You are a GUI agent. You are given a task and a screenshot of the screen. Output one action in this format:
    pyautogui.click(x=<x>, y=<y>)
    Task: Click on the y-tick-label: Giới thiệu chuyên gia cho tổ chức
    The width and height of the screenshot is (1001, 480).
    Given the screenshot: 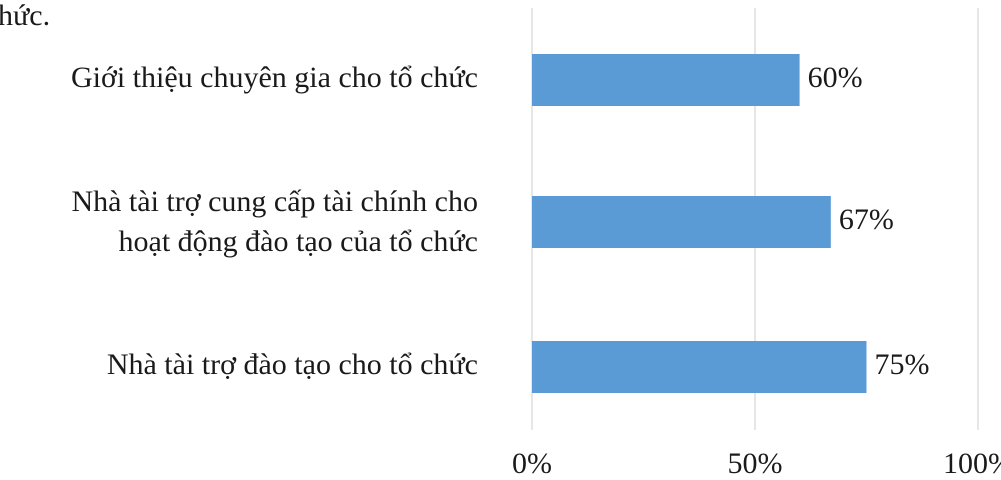 What is the action you would take?
    pyautogui.click(x=274, y=77)
    